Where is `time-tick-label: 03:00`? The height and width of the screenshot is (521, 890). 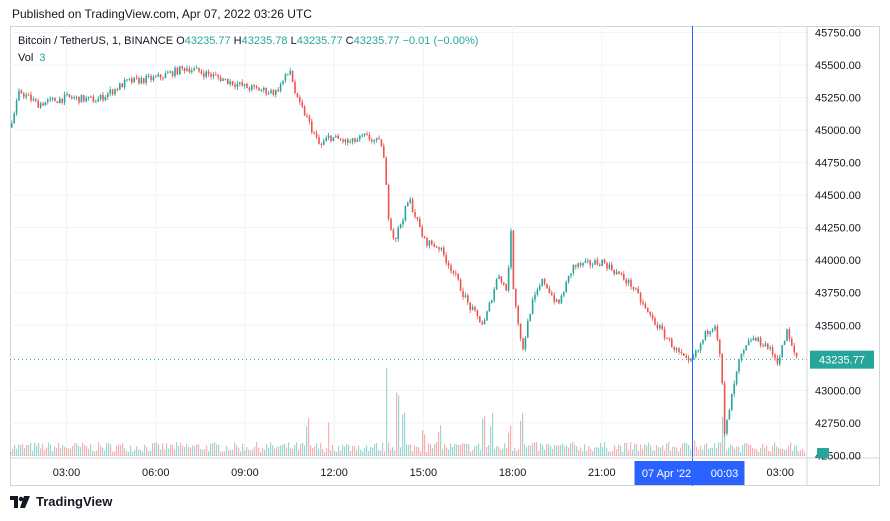 time-tick-label: 03:00 is located at coordinates (780, 473).